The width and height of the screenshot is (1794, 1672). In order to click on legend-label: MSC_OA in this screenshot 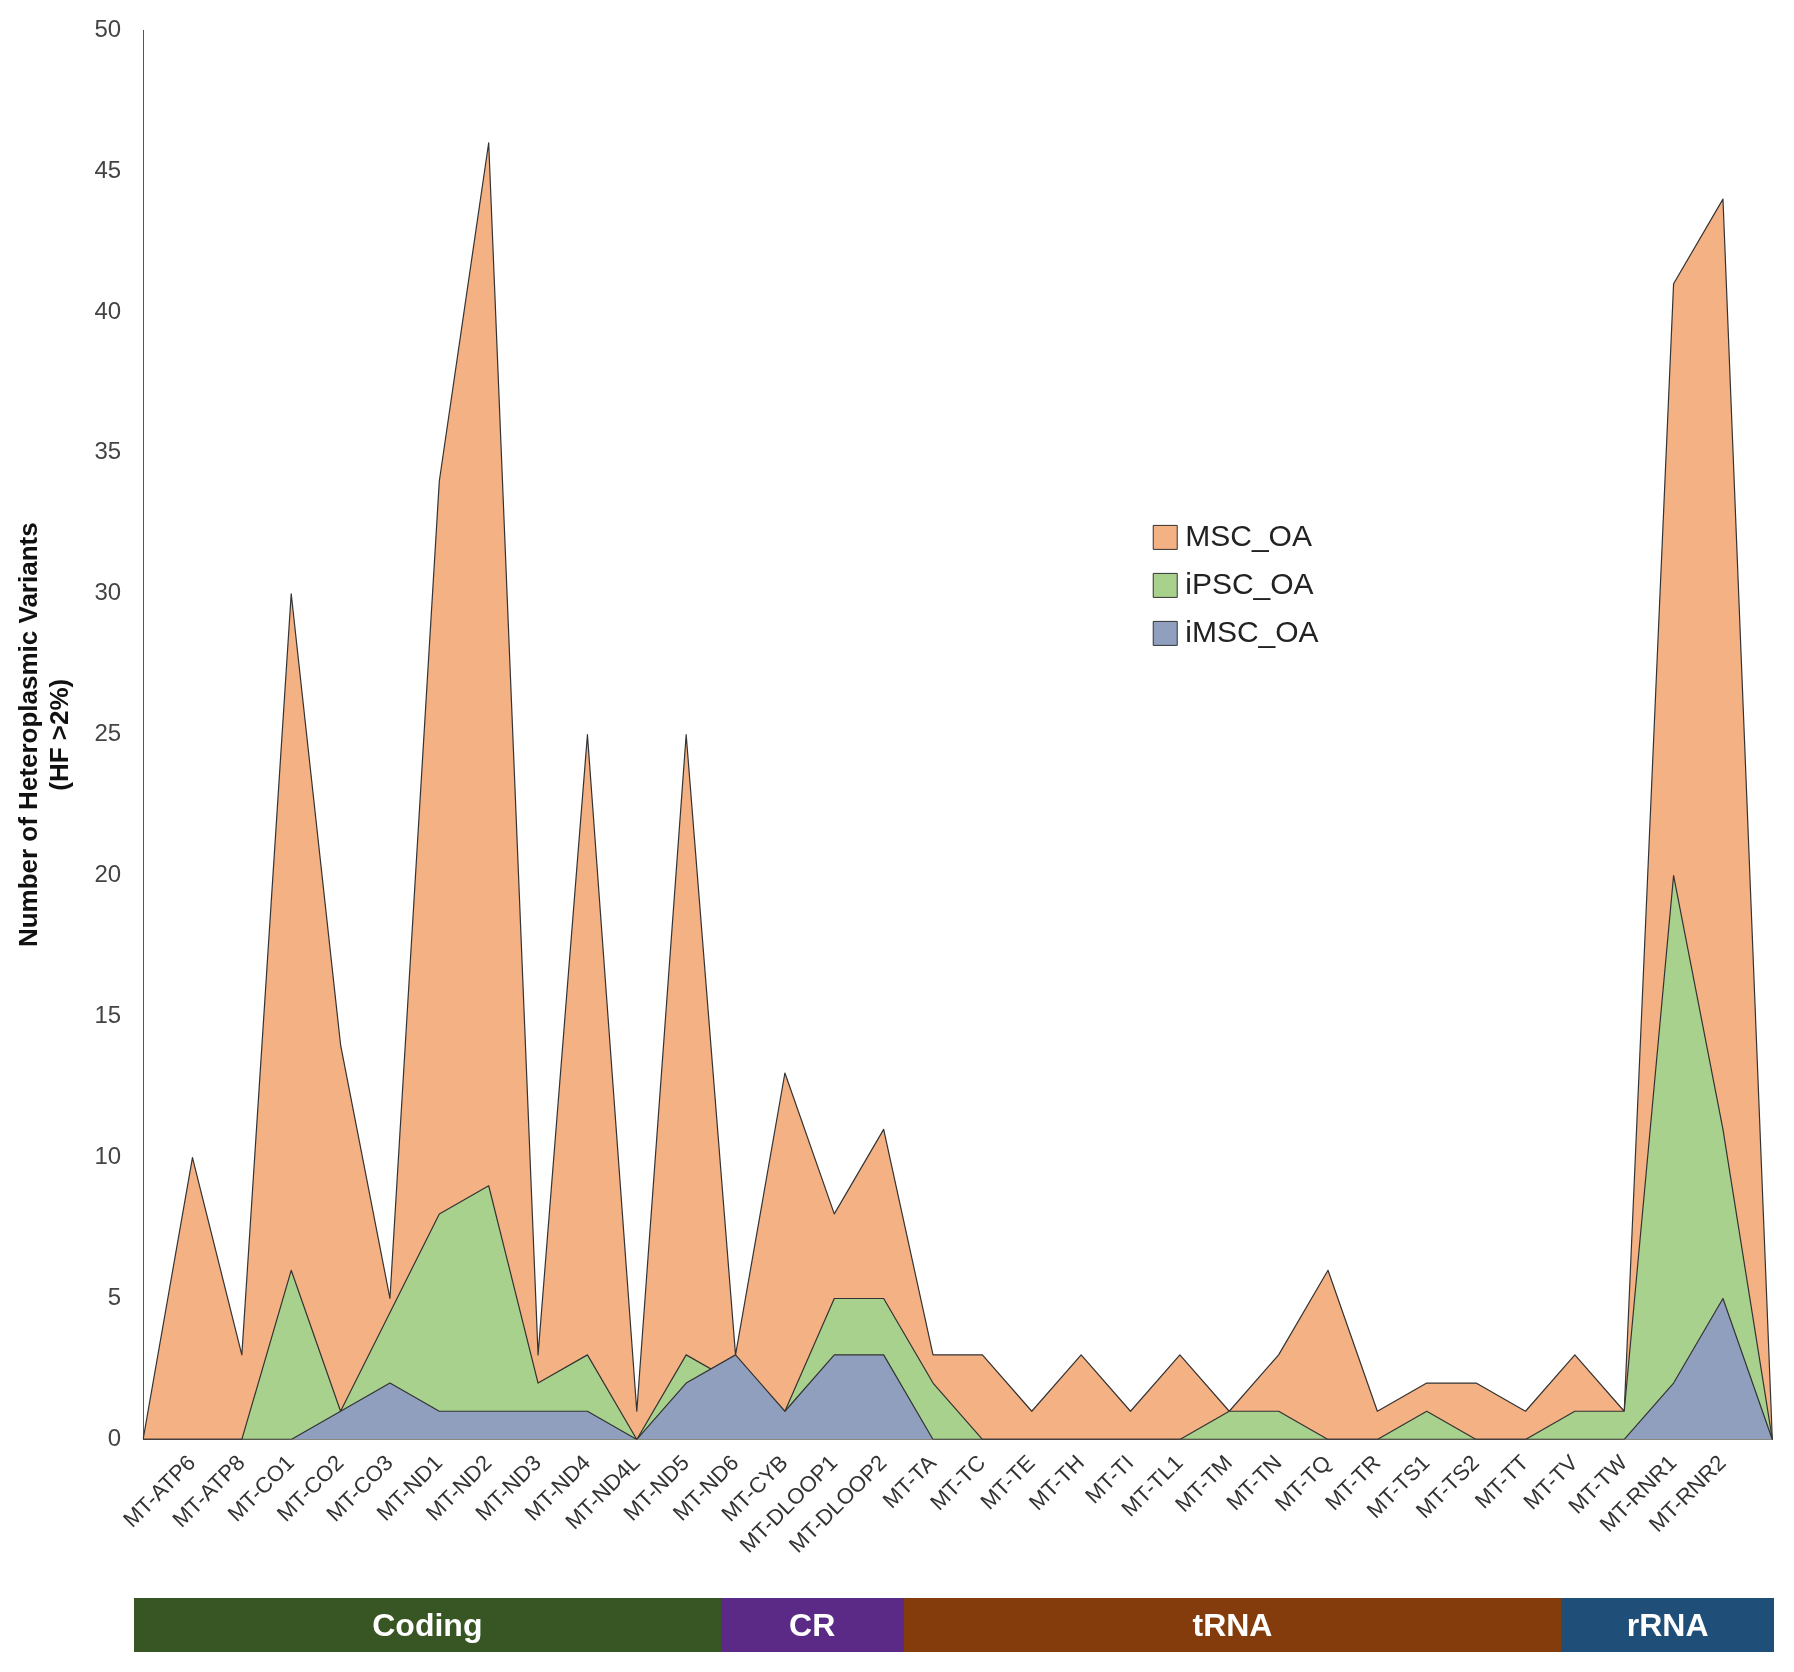, I will do `click(1248, 535)`.